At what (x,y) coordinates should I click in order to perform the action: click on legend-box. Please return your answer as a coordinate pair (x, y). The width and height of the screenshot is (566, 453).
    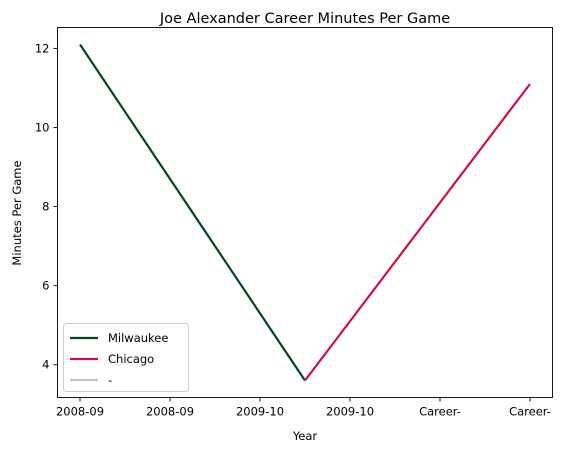
    Looking at the image, I should click on (126, 357).